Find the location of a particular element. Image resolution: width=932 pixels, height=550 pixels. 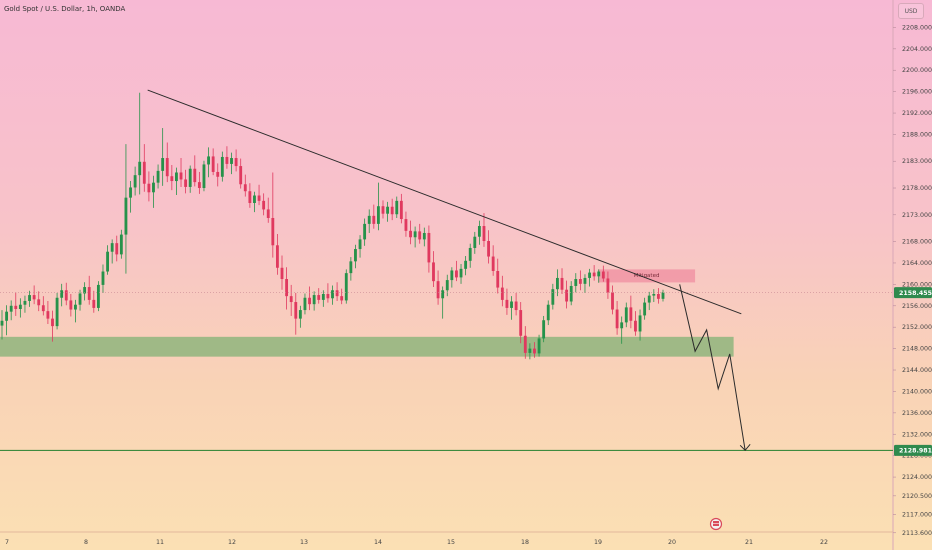

projected-path is located at coordinates (712, 367).